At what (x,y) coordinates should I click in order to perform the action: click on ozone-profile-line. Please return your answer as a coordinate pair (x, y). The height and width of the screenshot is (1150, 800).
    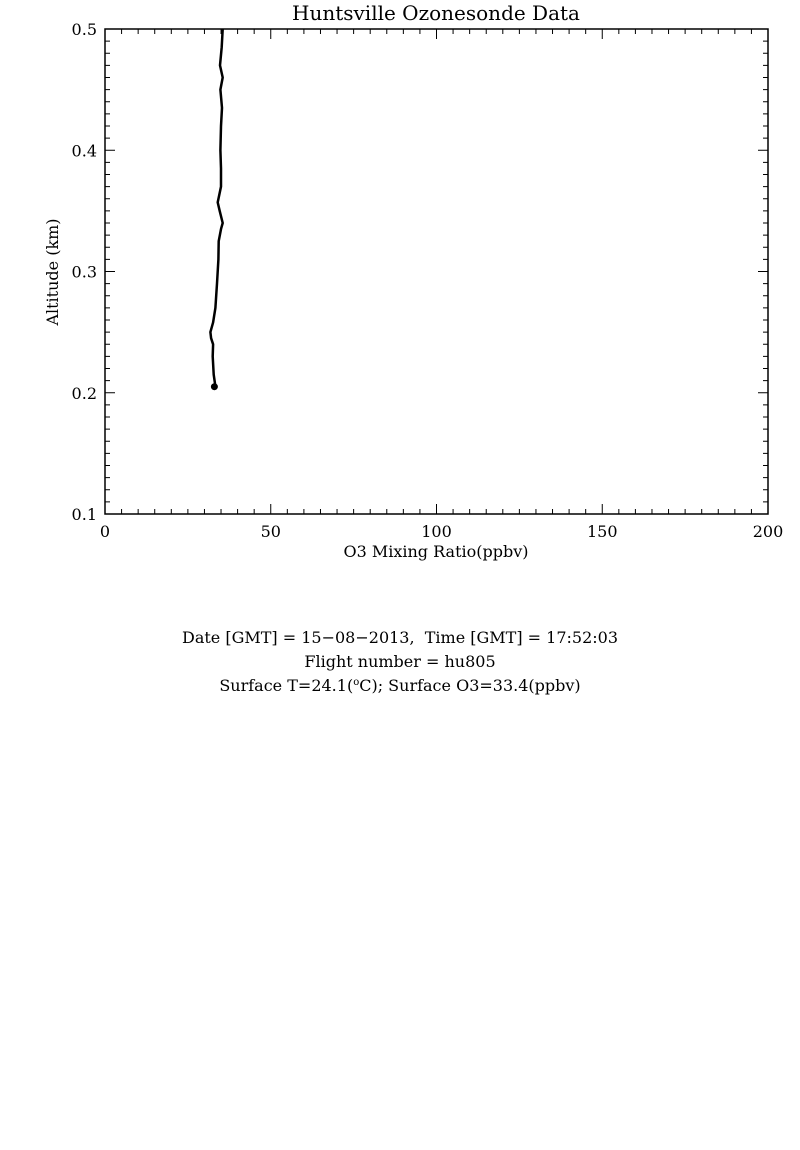
    Looking at the image, I should click on (216, 208).